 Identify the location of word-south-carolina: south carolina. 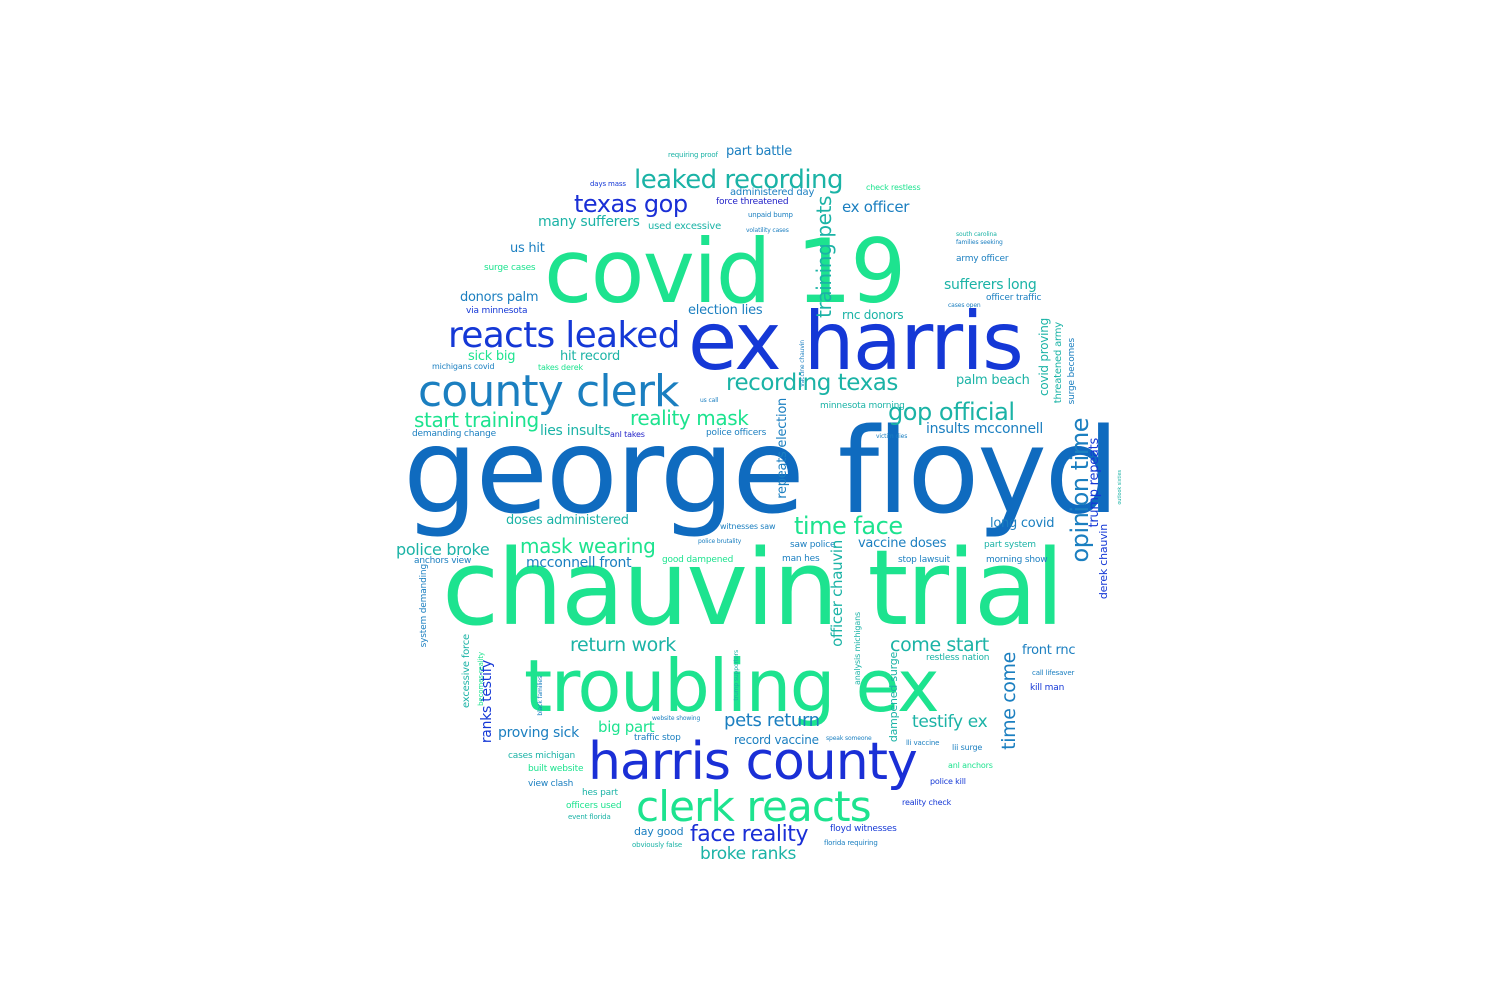
(976, 234).